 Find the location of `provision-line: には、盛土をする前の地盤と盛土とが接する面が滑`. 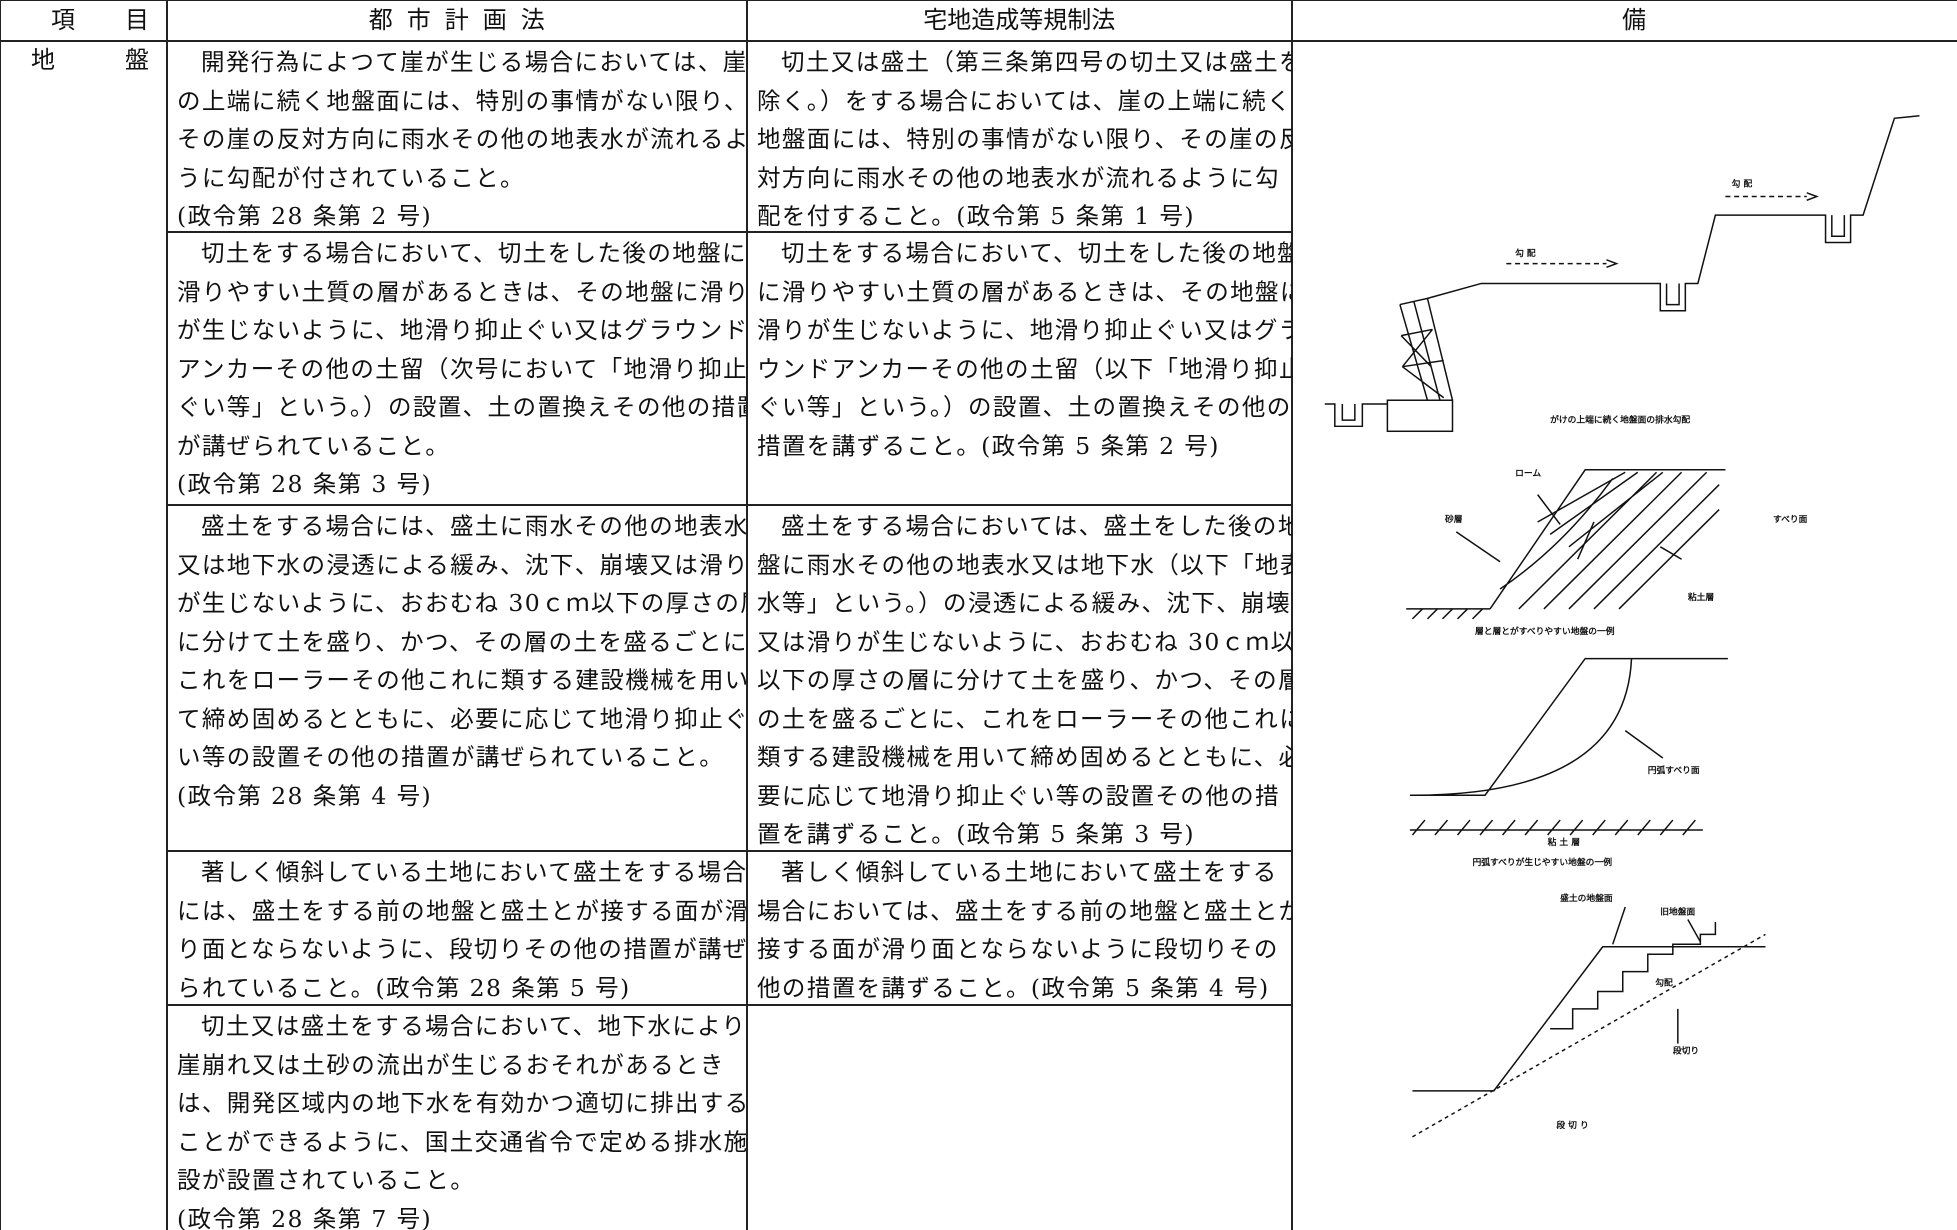

provision-line: には、盛土をする前の地盤と盛土とが接する面が滑 is located at coordinates (462, 910).